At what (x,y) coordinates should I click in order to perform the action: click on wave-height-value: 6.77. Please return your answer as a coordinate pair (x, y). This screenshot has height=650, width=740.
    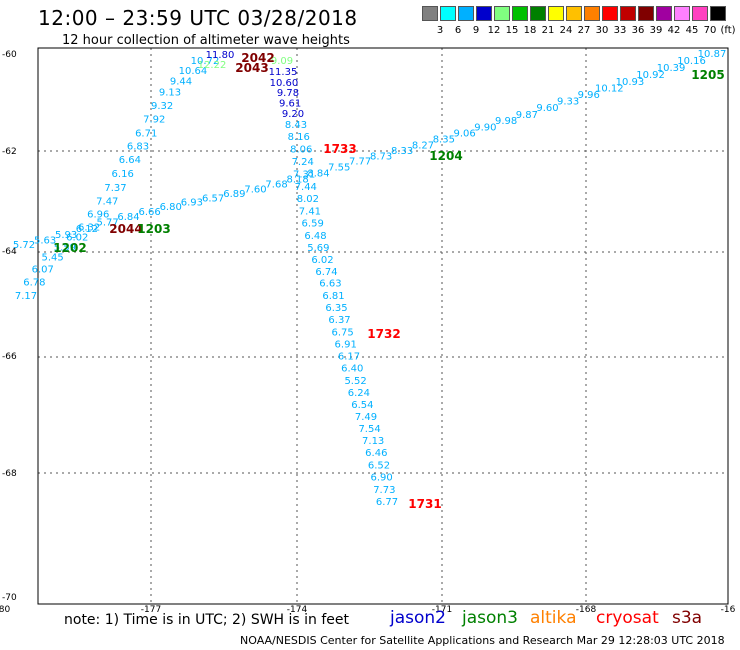
    Looking at the image, I should click on (387, 502).